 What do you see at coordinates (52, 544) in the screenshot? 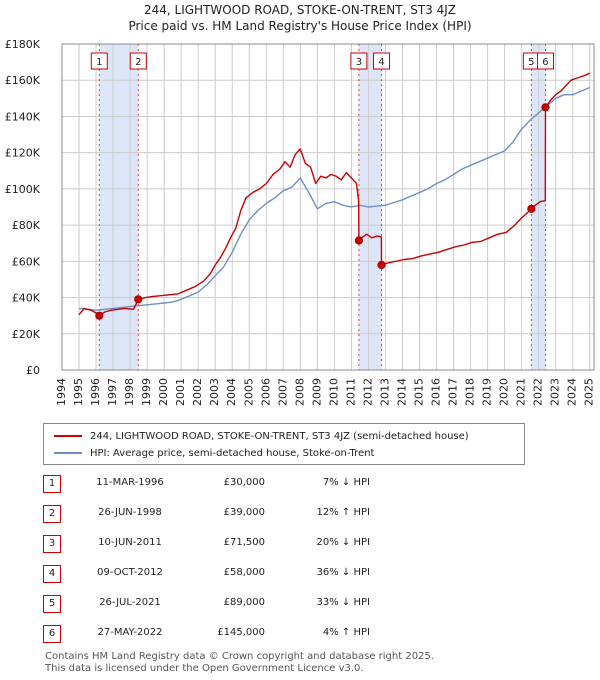
I see `transaction-number: 3` at bounding box center [52, 544].